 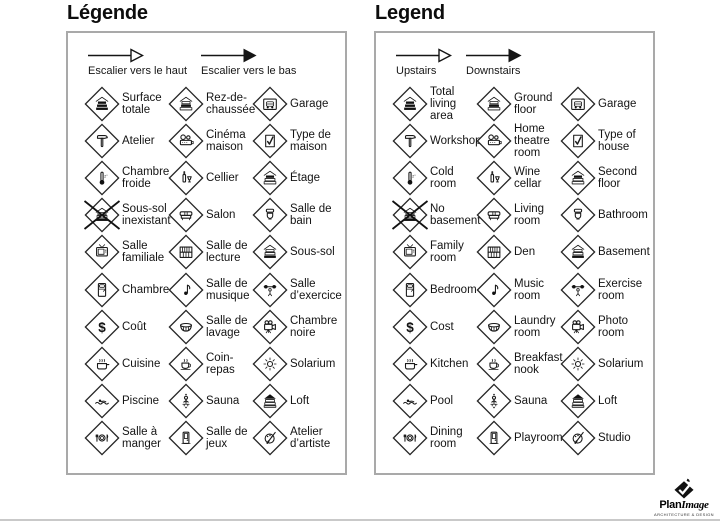 I want to click on legend-item-label: Photo room, so click(x=613, y=326).